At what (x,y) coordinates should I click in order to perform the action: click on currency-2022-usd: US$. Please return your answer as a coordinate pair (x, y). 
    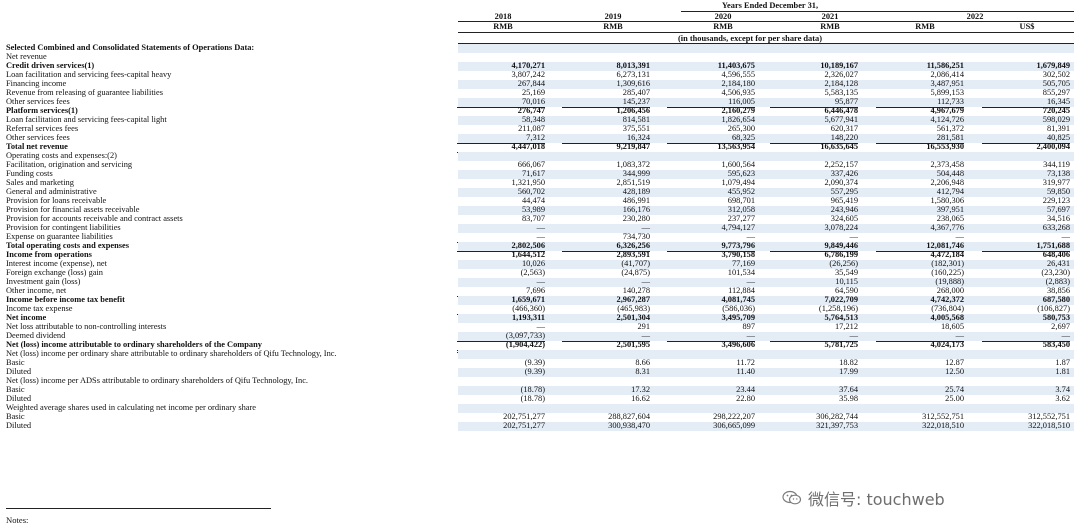
    Looking at the image, I should click on (1027, 26).